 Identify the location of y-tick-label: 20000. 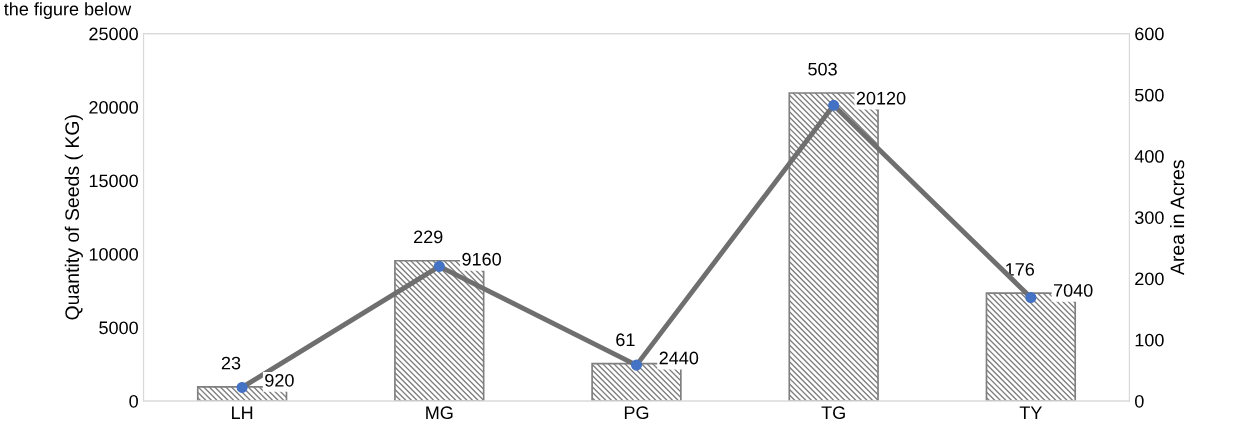
(113, 107).